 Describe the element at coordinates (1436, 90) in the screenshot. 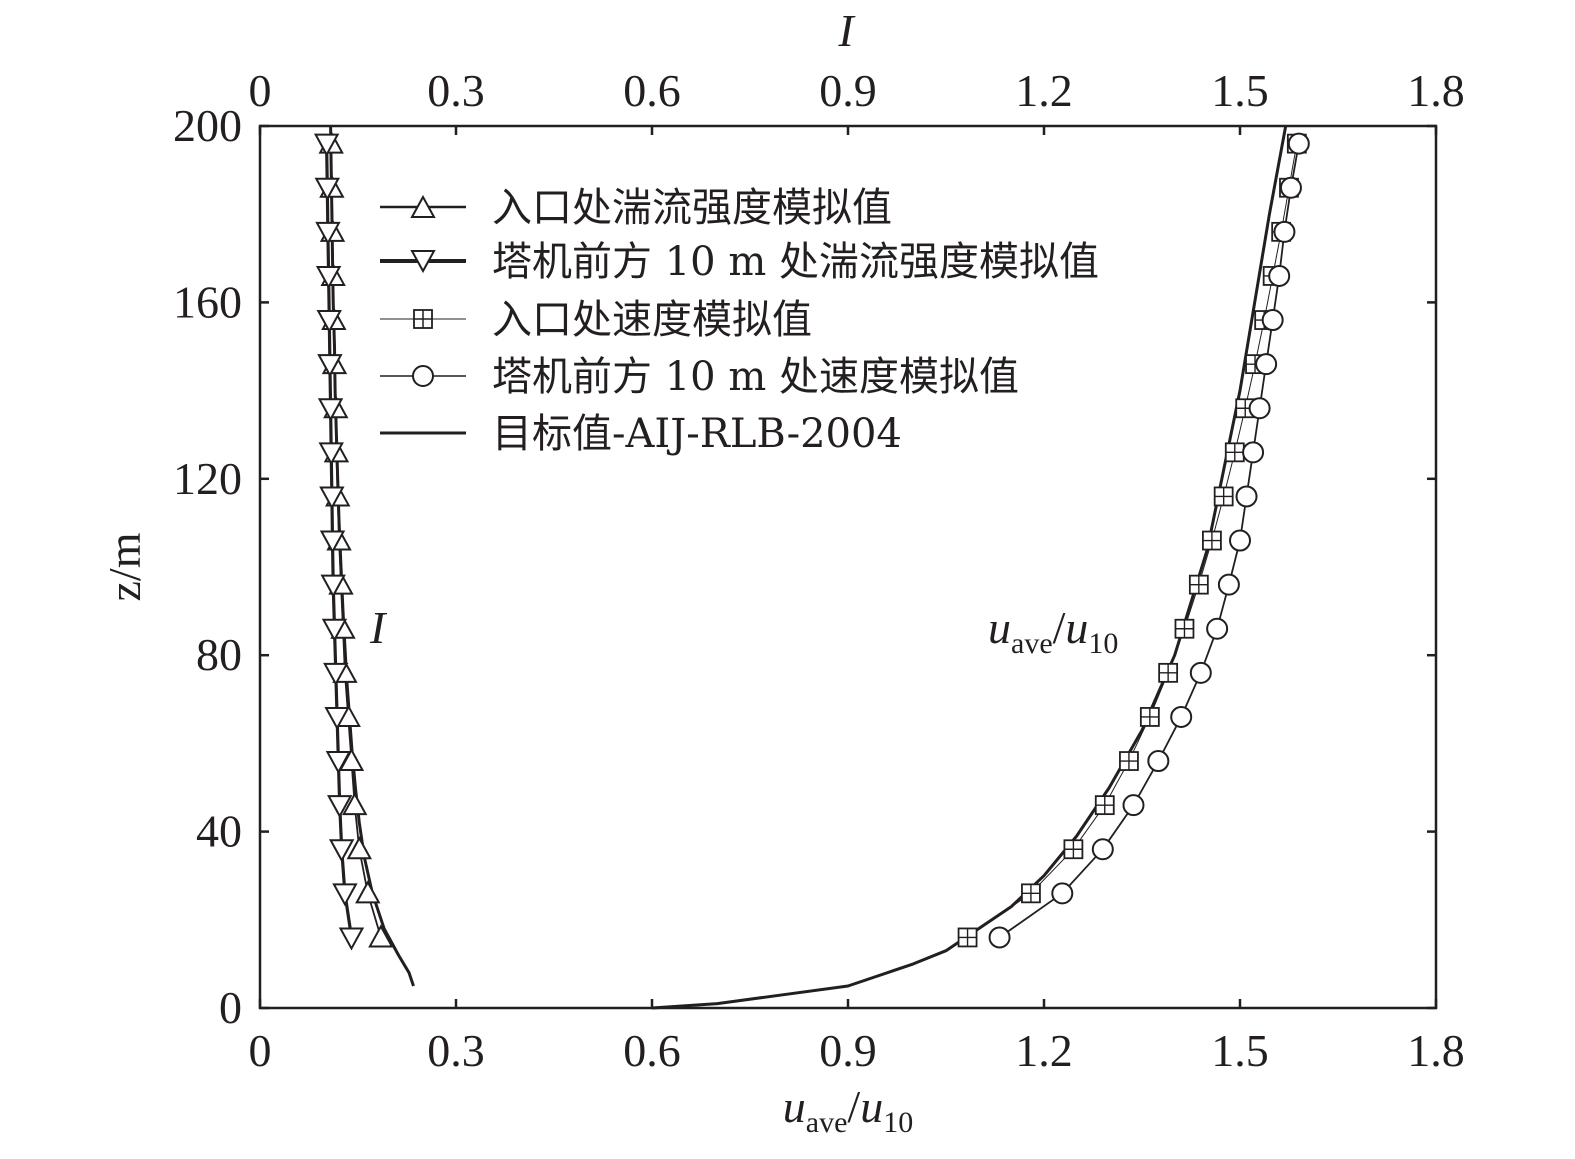

I see `top-tick-label: 1.8` at that location.